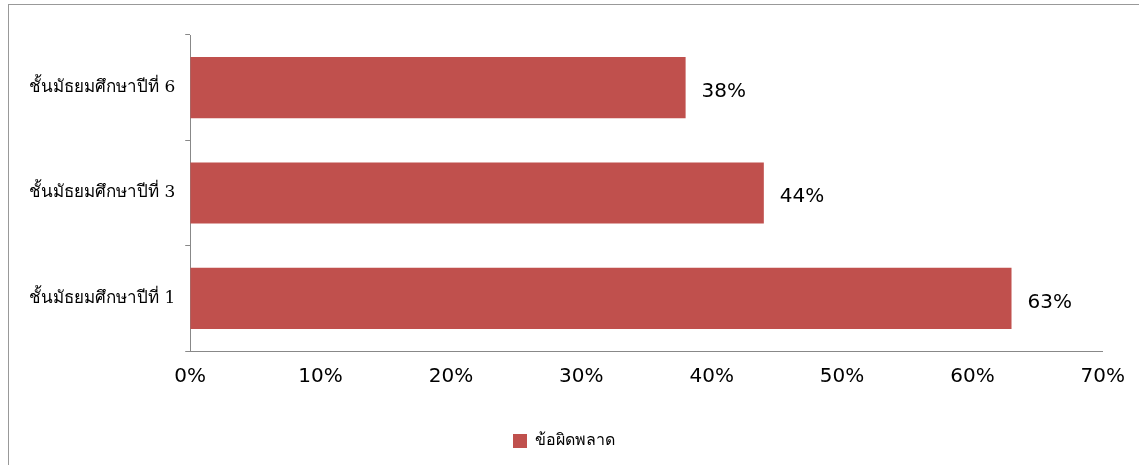 The image size is (1145, 466). Describe the element at coordinates (842, 375) in the screenshot. I see `x-tick-label: 50%` at that location.